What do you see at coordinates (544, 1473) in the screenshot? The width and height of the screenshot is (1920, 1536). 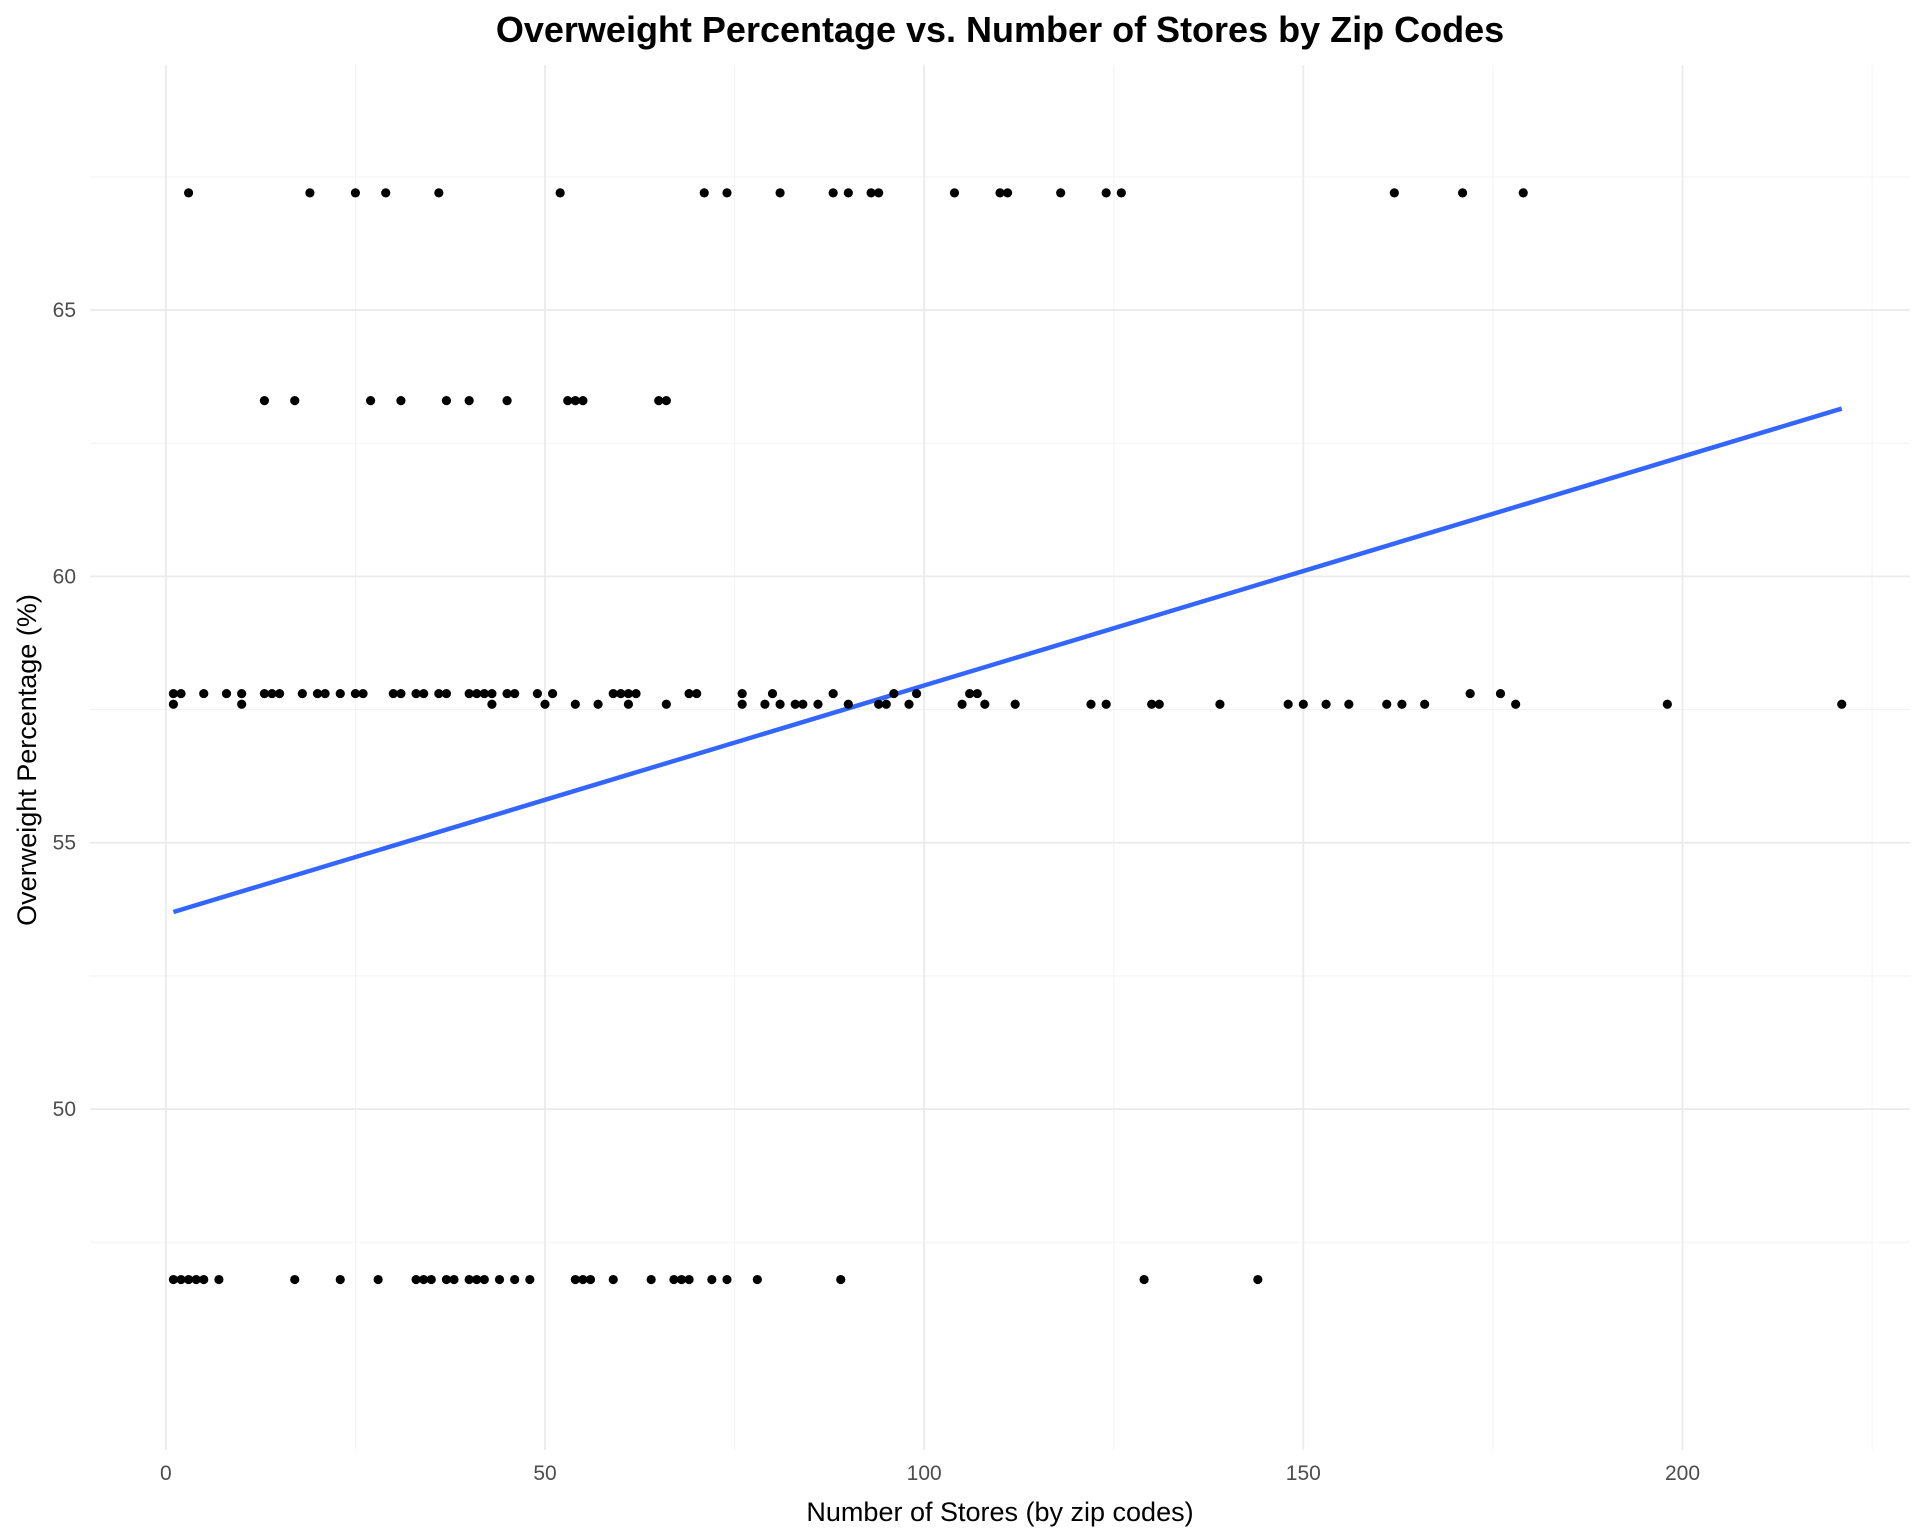 I see `x-tick-label: 50` at bounding box center [544, 1473].